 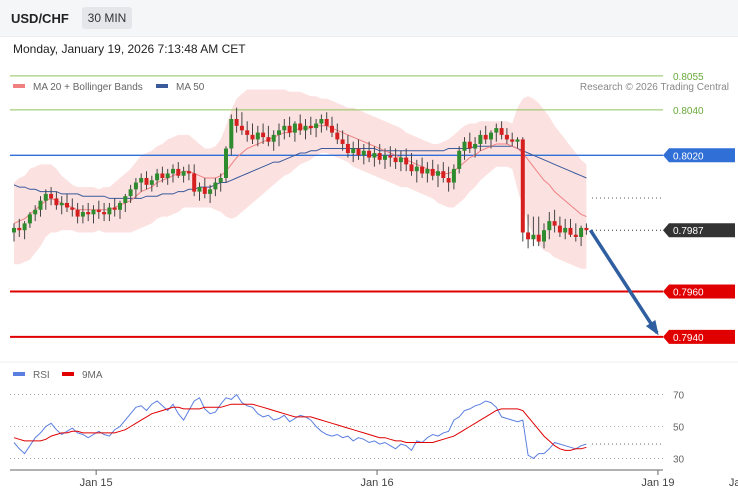 I want to click on rsi-ma-line, so click(x=300, y=427).